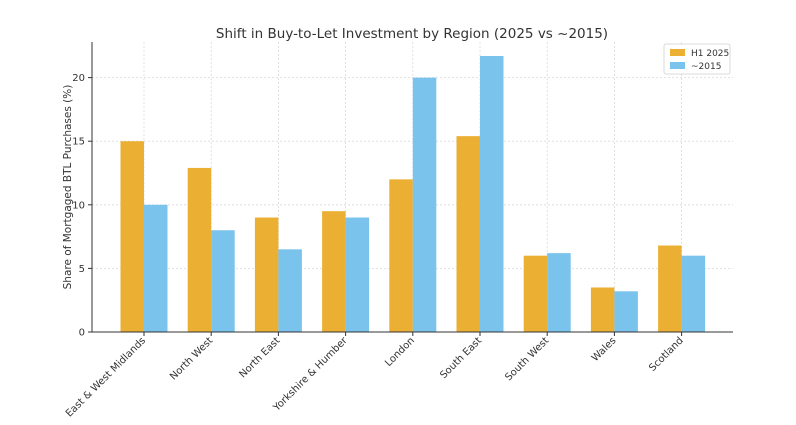  What do you see at coordinates (468, 234) in the screenshot?
I see `bar-h1-2025-south-east` at bounding box center [468, 234].